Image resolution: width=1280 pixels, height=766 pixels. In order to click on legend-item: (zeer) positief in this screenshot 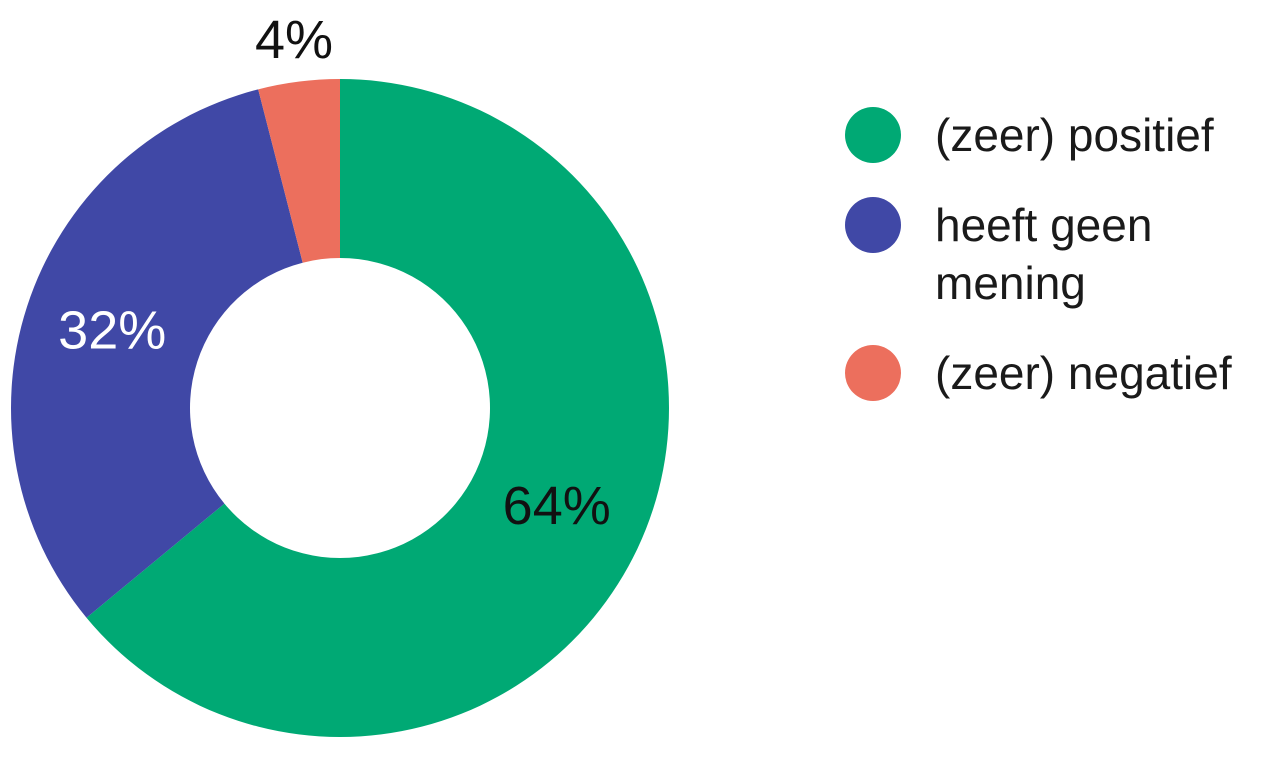, I will do `click(1050, 135)`.